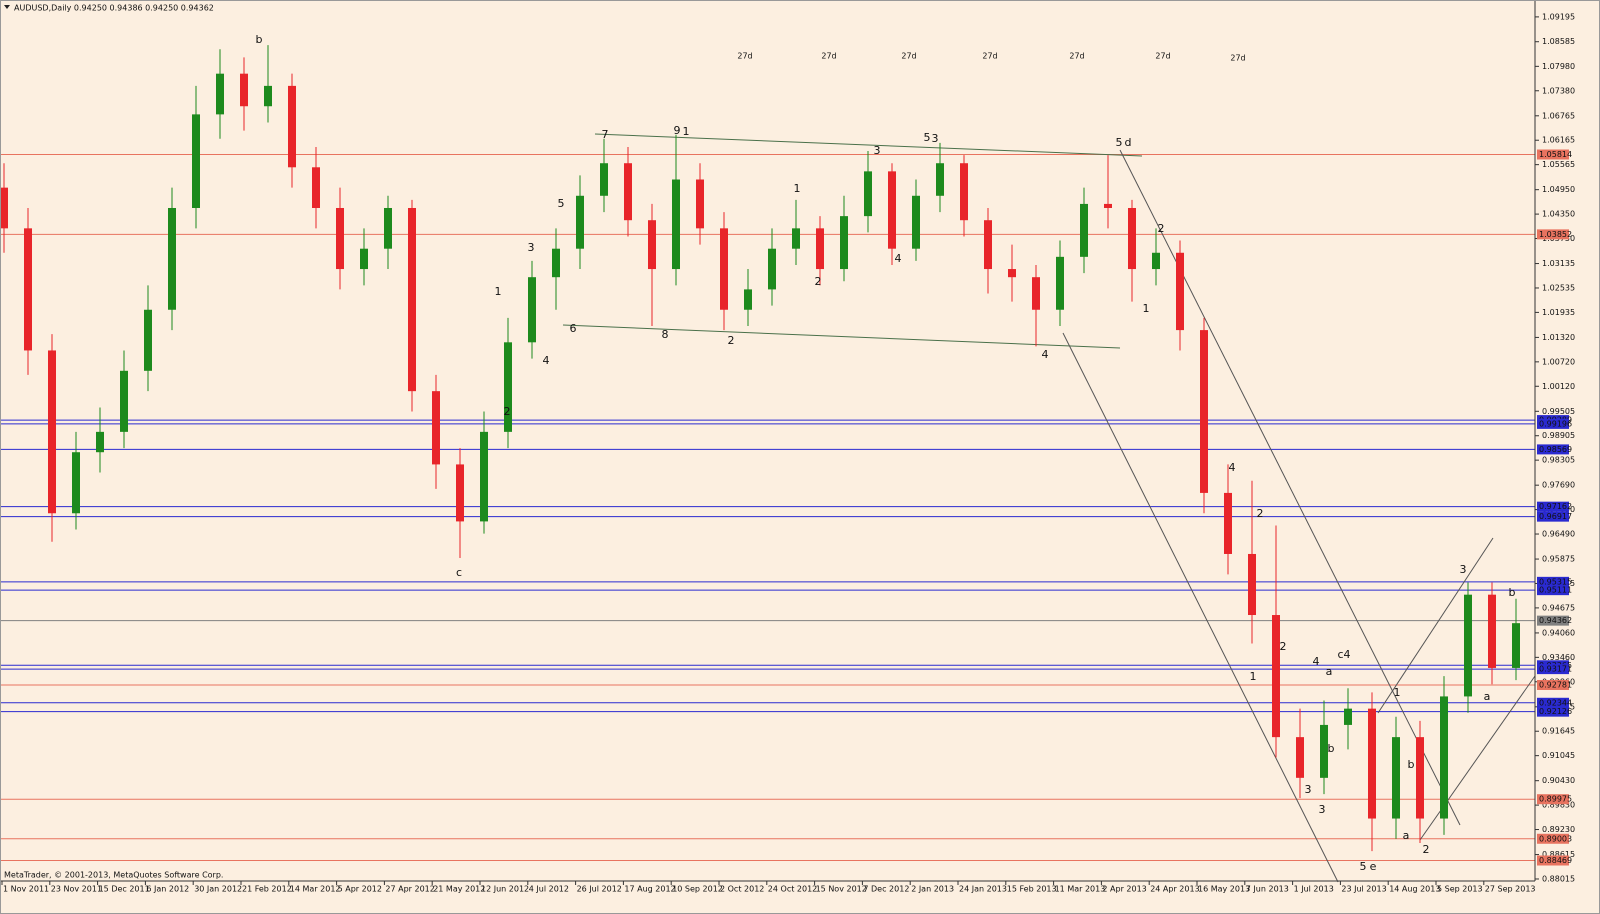 This screenshot has width=1600, height=914. What do you see at coordinates (983, 889) in the screenshot?
I see `x-tick-label: 24 Jan 2013` at bounding box center [983, 889].